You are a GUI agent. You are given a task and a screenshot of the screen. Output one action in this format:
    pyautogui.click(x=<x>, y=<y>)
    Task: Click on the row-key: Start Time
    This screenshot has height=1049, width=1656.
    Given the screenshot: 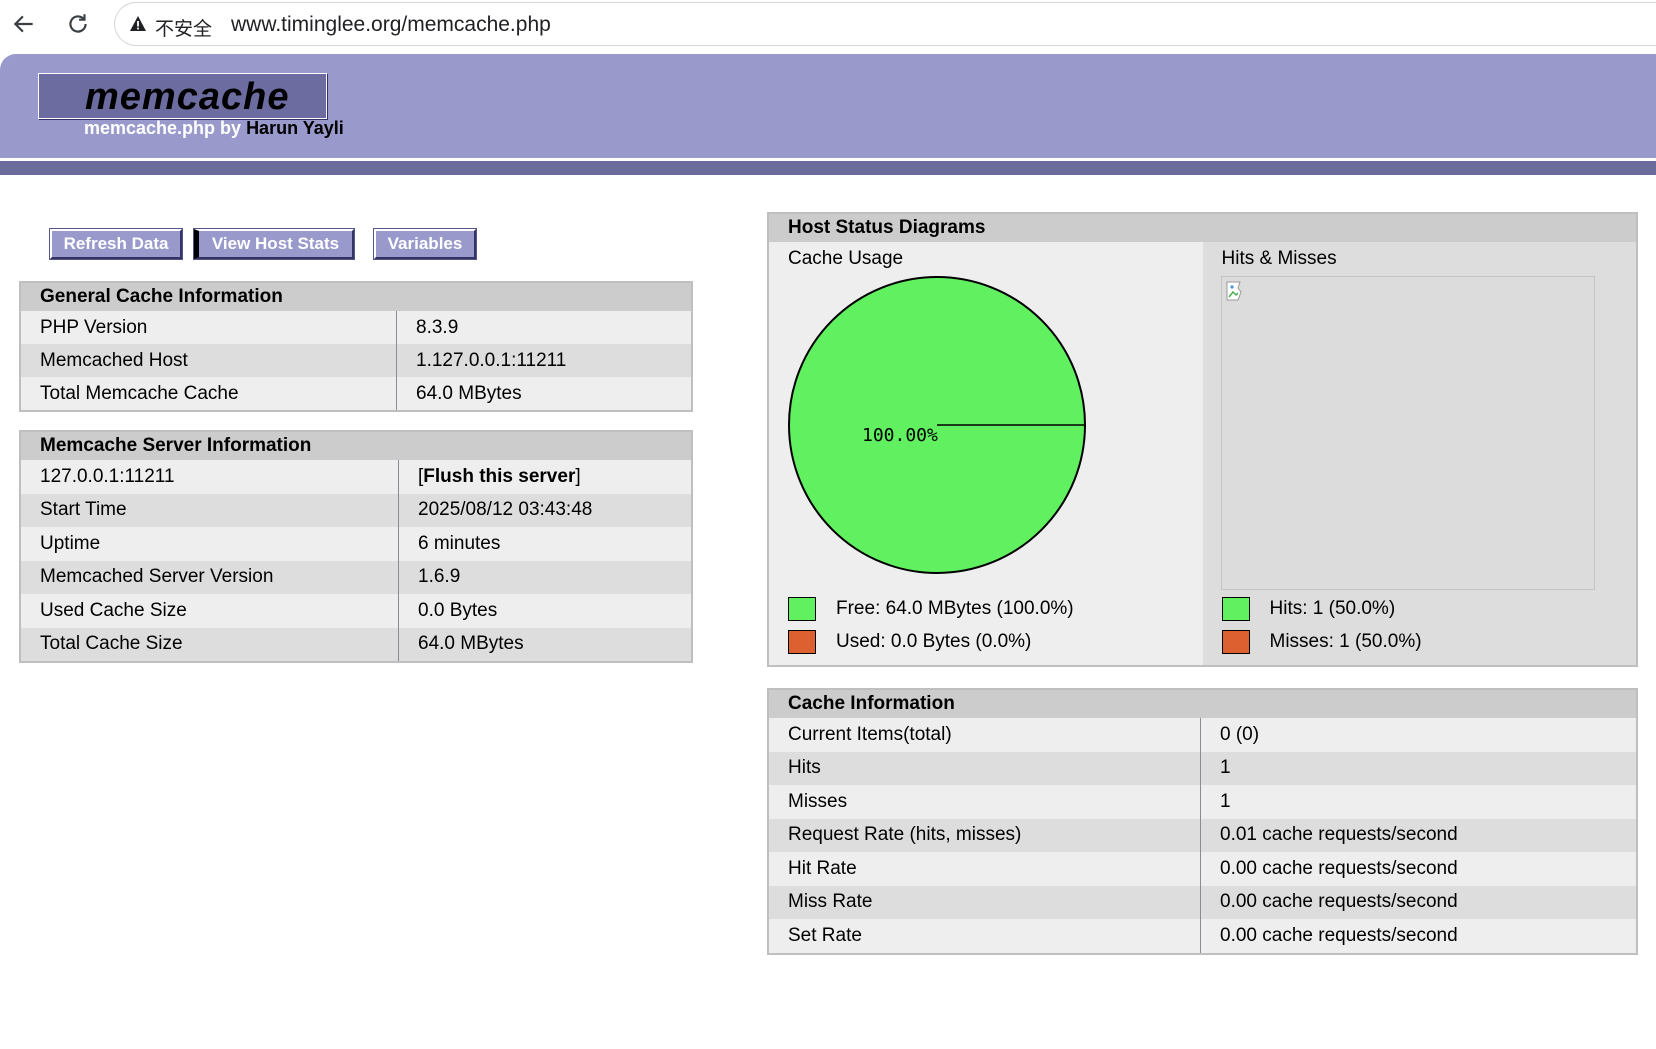 What is the action you would take?
    pyautogui.click(x=210, y=510)
    